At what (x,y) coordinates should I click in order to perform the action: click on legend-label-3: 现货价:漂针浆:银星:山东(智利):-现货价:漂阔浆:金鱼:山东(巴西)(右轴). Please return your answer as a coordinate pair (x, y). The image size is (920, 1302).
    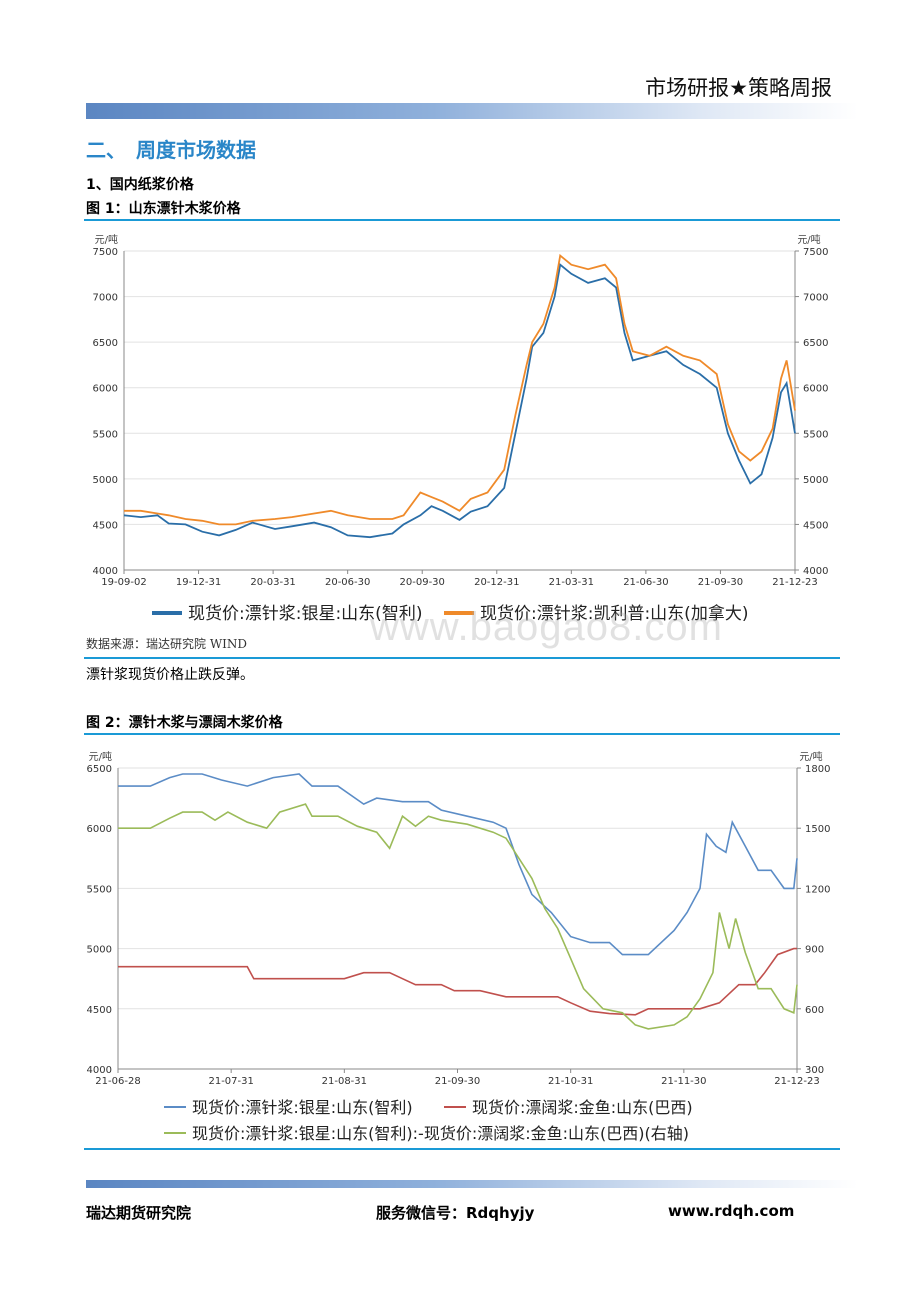
    Looking at the image, I should click on (440, 1133).